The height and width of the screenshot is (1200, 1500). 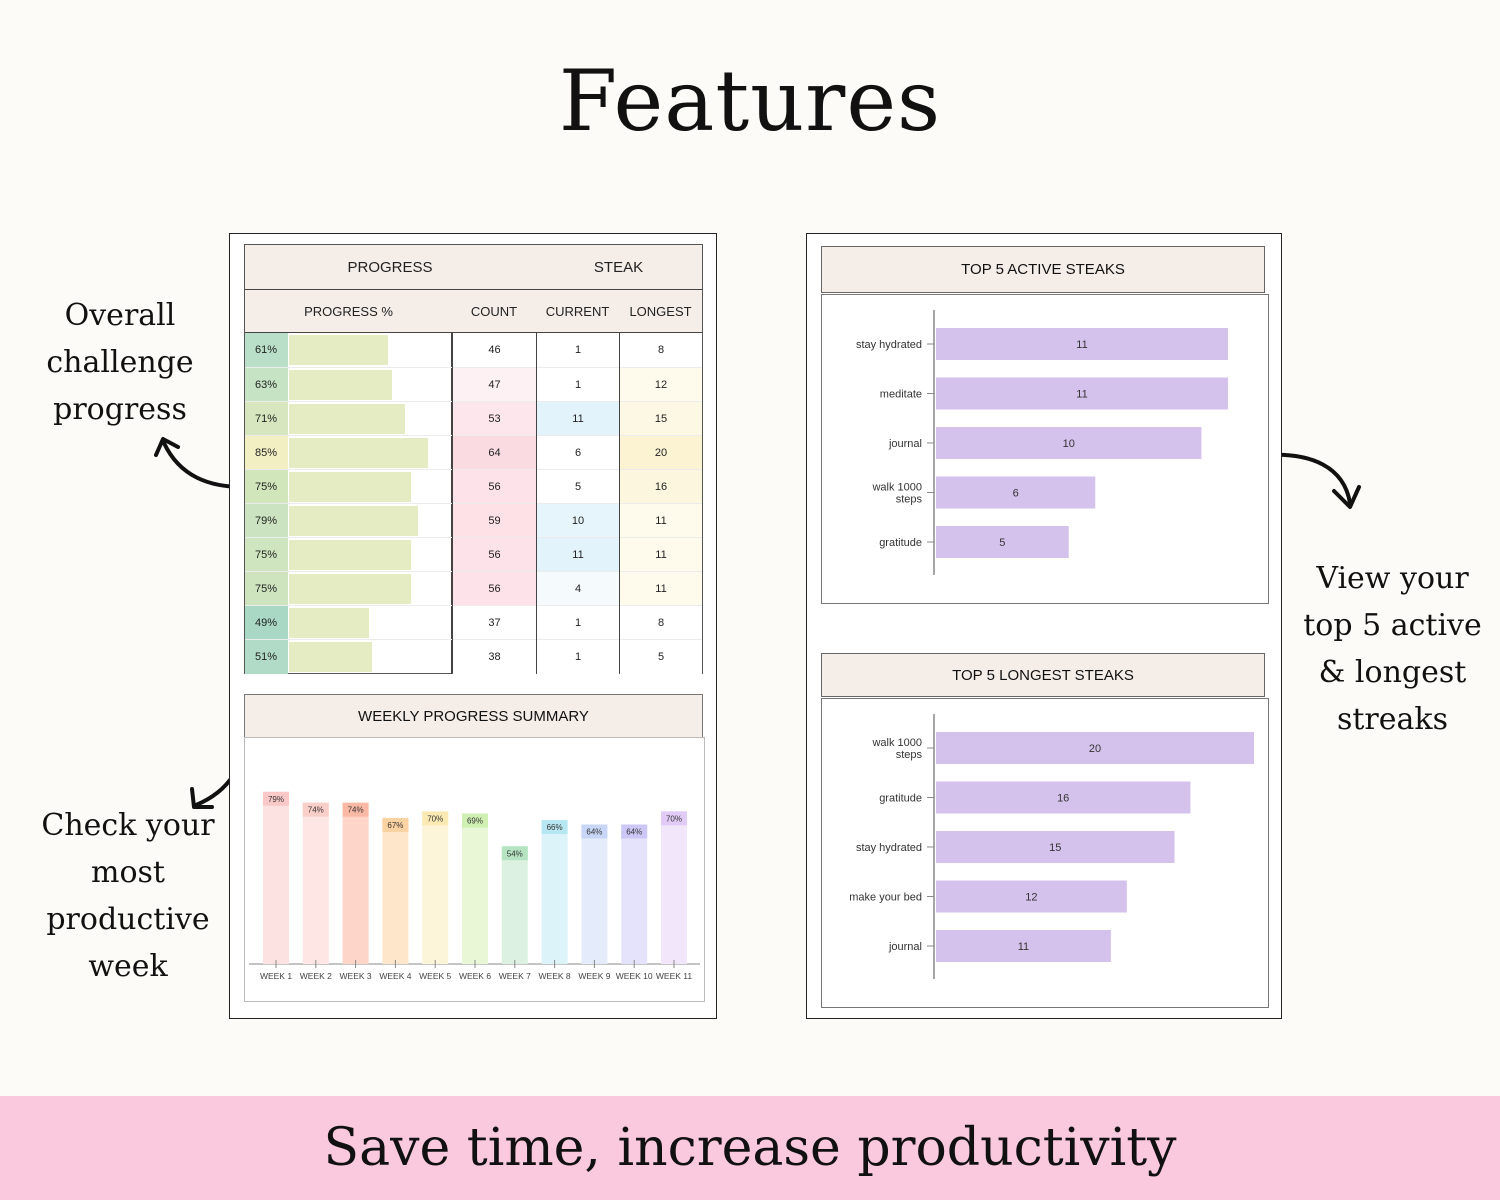 I want to click on streak-value-label: 5, so click(x=1002, y=543).